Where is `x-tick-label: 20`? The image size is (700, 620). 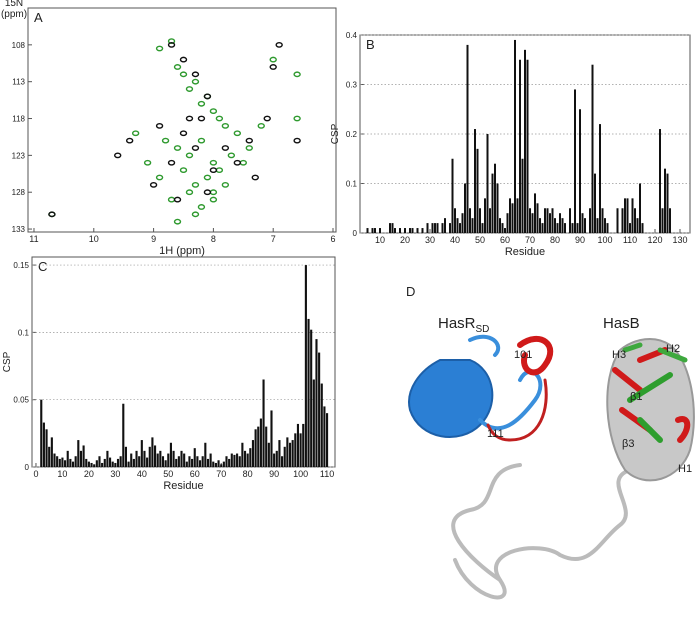 x-tick-label: 20 is located at coordinates (405, 240).